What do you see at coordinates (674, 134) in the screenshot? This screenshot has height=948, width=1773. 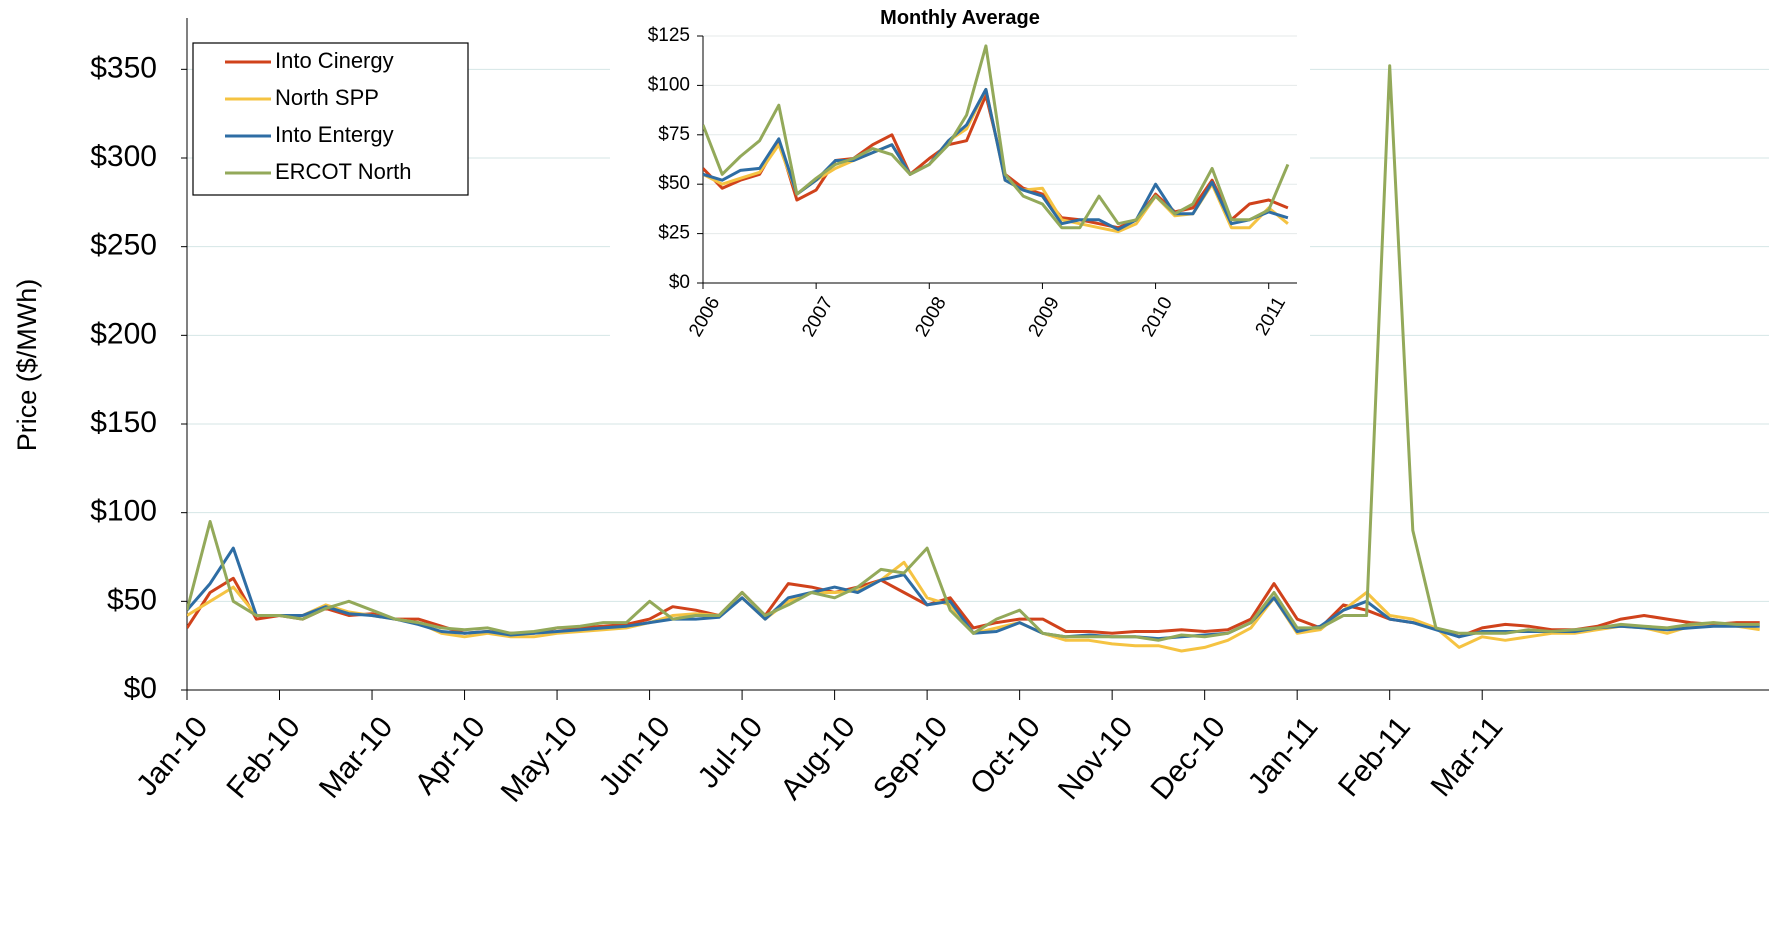 I see `y-tick-label: $75` at bounding box center [674, 134].